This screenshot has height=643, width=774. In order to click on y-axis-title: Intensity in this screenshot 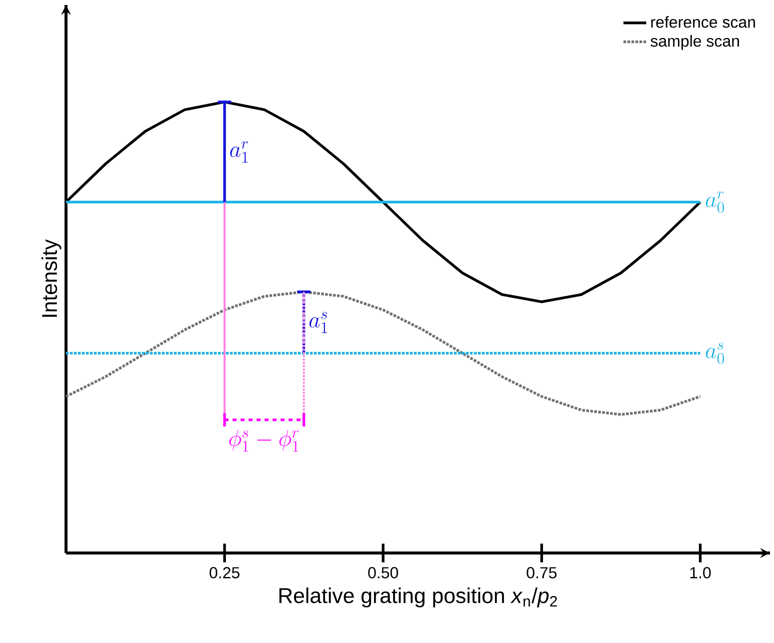, I will do `click(51, 278)`.